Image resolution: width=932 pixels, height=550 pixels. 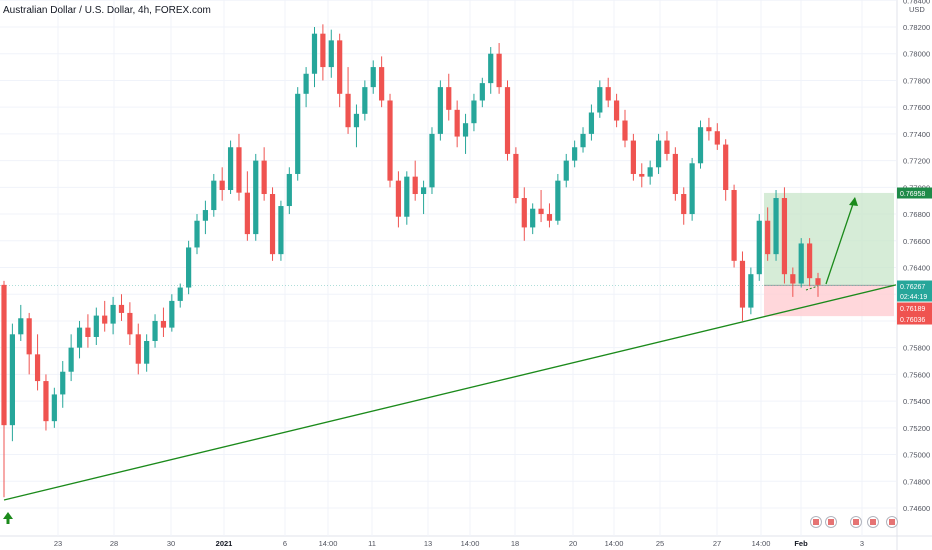 I want to click on y-tick-label: 0.77200, so click(x=916, y=161).